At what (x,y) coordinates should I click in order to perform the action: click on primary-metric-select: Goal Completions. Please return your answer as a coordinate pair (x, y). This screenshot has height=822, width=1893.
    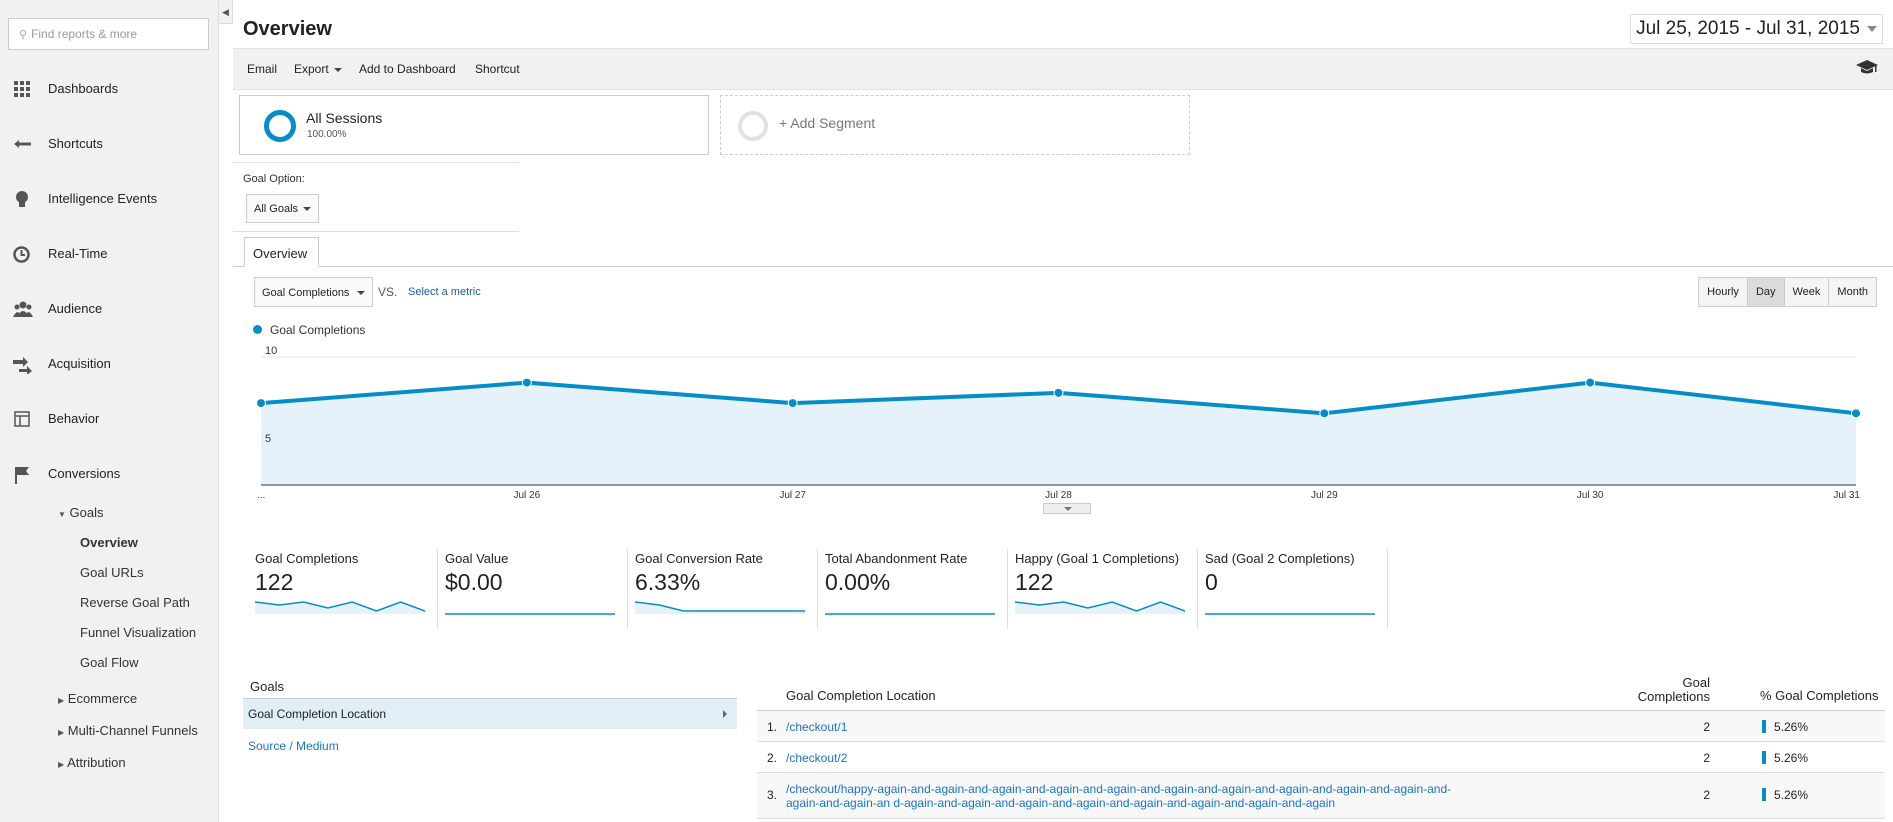
    Looking at the image, I should click on (313, 292).